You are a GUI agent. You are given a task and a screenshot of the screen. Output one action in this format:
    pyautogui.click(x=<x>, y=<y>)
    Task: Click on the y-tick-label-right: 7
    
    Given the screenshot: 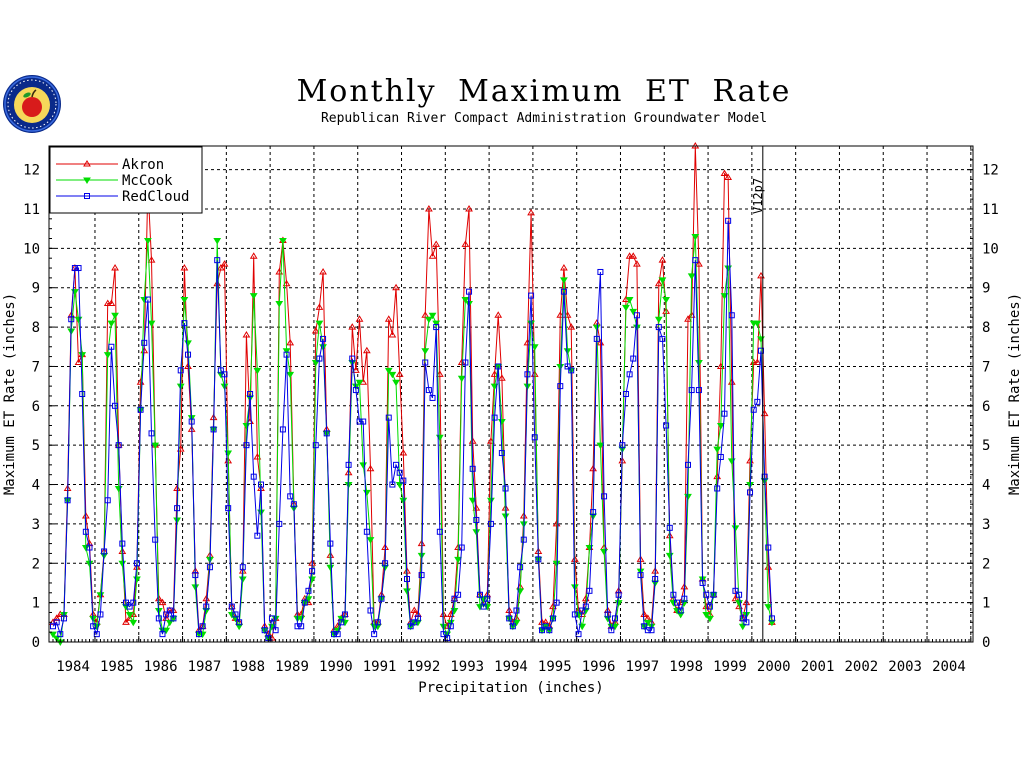 What is the action you would take?
    pyautogui.click(x=986, y=367)
    